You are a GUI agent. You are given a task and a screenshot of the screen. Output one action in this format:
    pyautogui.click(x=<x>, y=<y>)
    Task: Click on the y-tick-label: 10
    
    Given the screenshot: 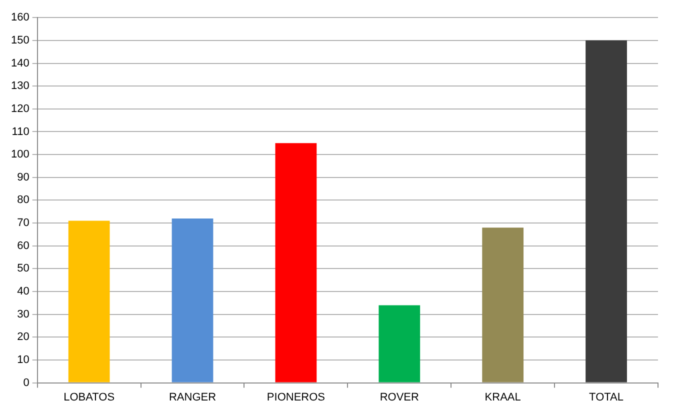 What is the action you would take?
    pyautogui.click(x=23, y=360)
    